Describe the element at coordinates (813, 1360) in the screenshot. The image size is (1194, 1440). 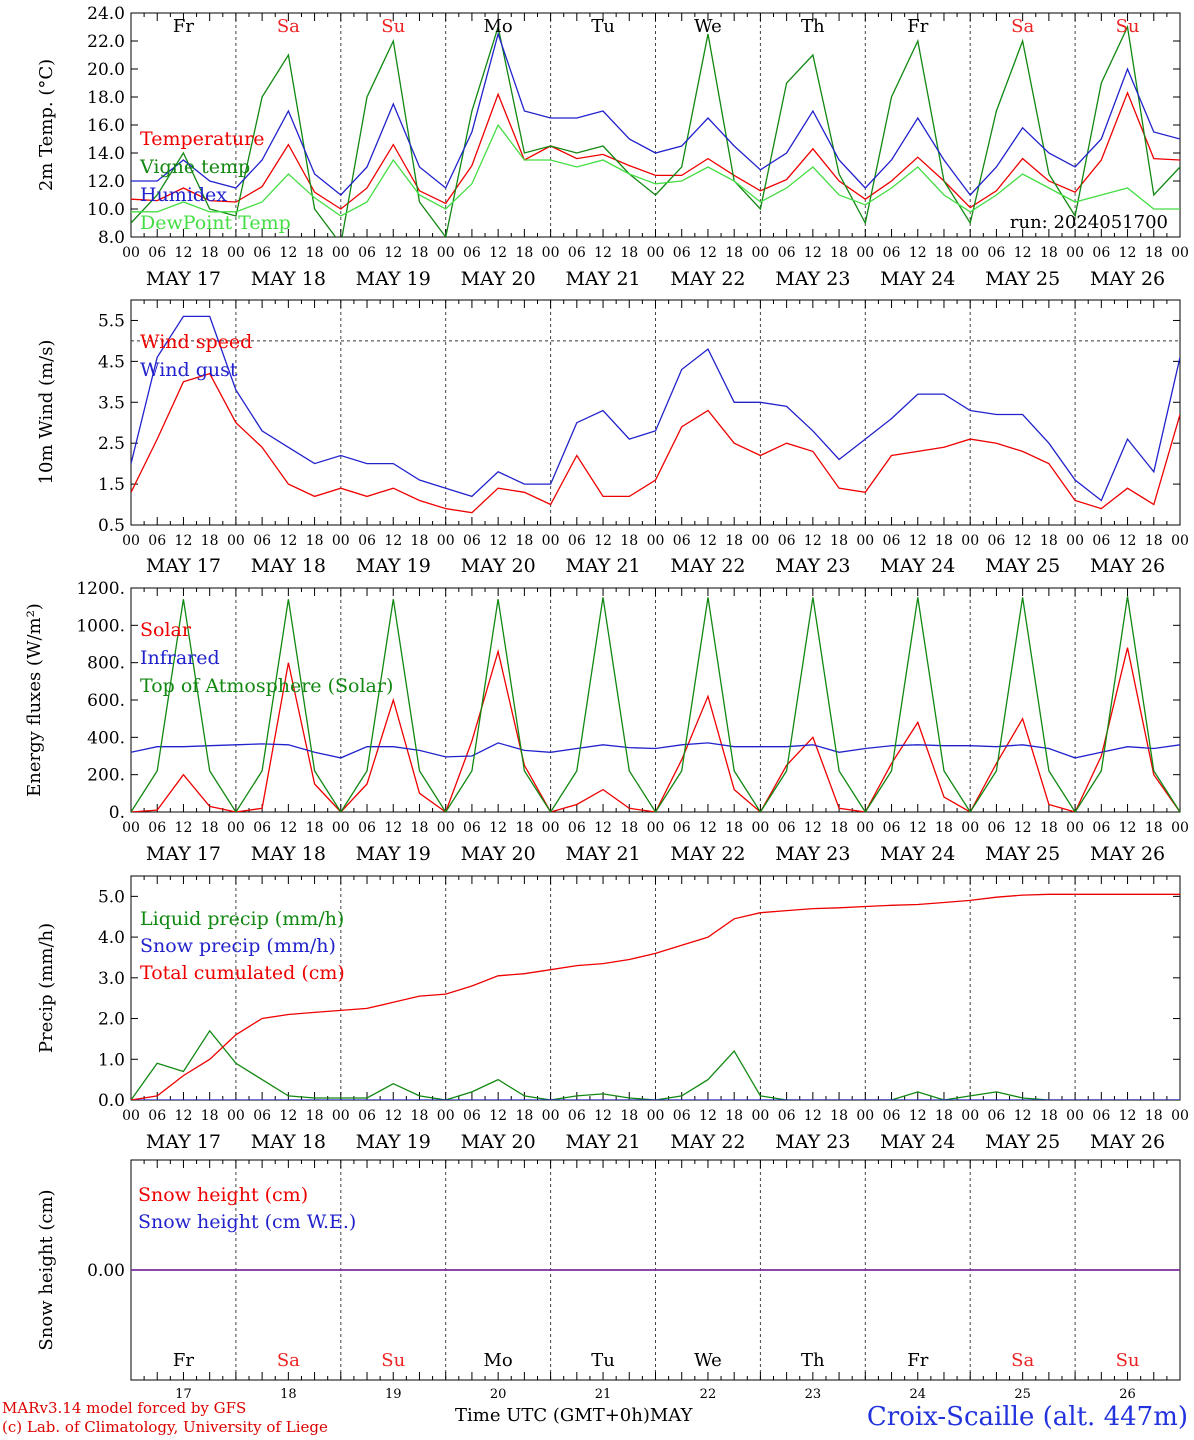
I see `weekday-label: Th` at that location.